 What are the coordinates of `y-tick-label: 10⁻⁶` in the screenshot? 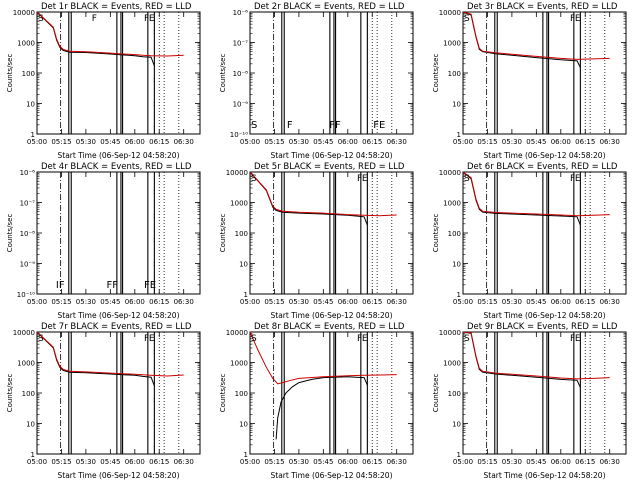 It's located at (28, 173).